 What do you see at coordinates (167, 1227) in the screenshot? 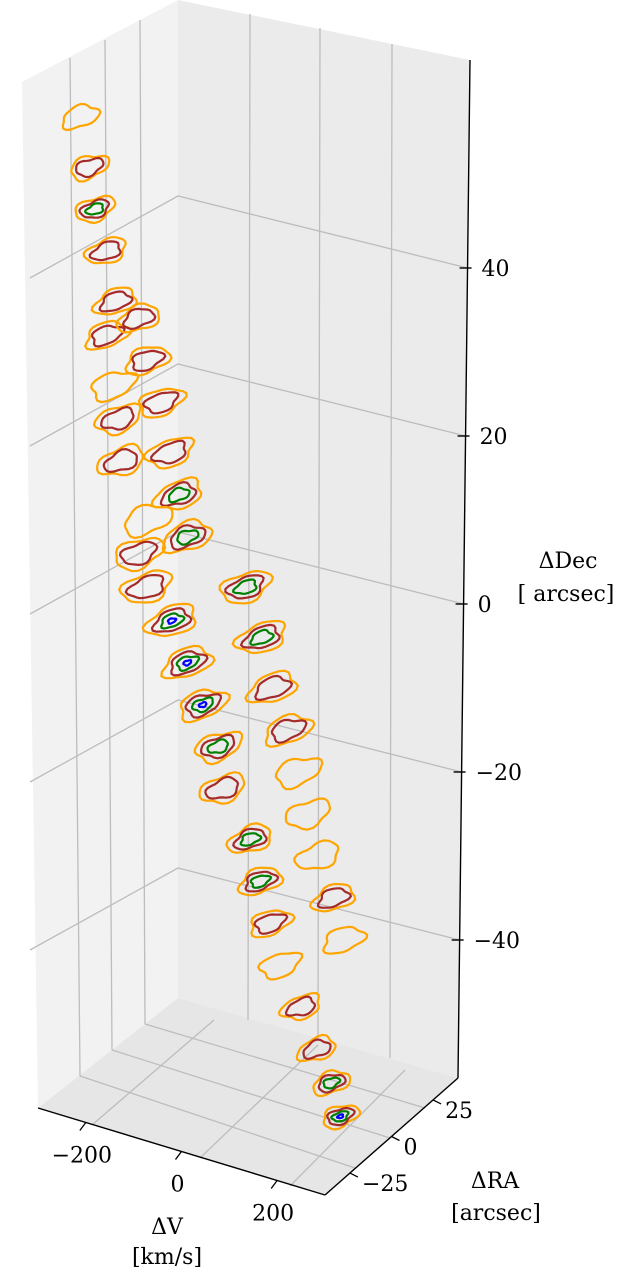
I see `velocity-axis-label-line1: ΔV` at bounding box center [167, 1227].